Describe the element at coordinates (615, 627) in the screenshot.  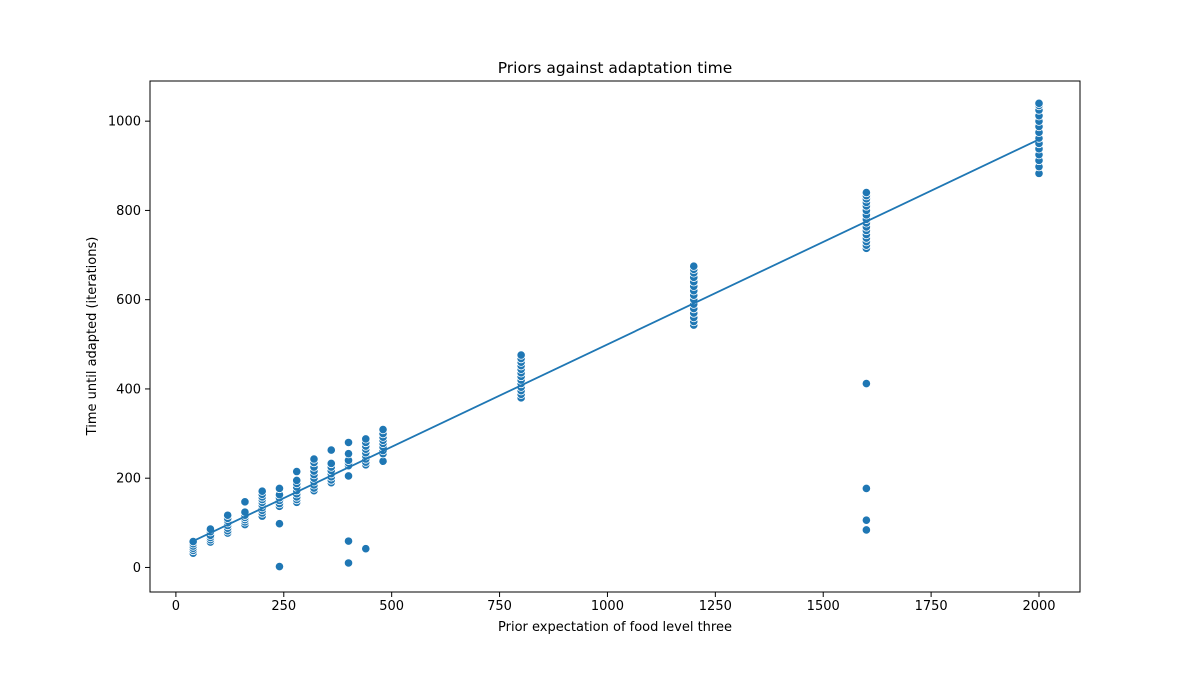
I see `x-axis-label: Prior expectation of food level three` at that location.